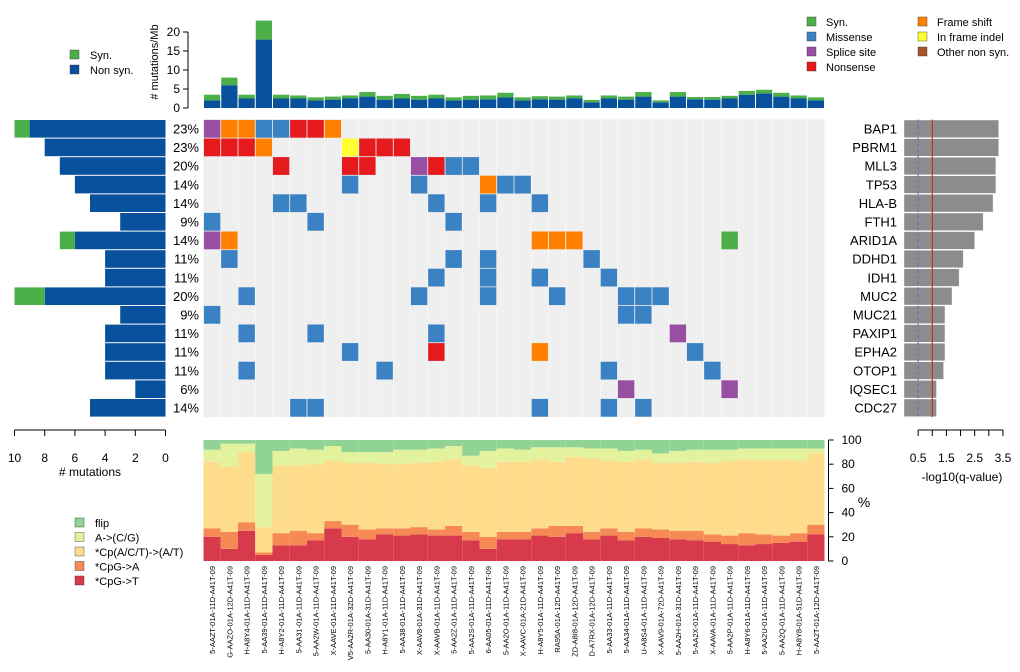  What do you see at coordinates (837, 23) in the screenshot?
I see `legend-label-syn: Syn.` at bounding box center [837, 23].